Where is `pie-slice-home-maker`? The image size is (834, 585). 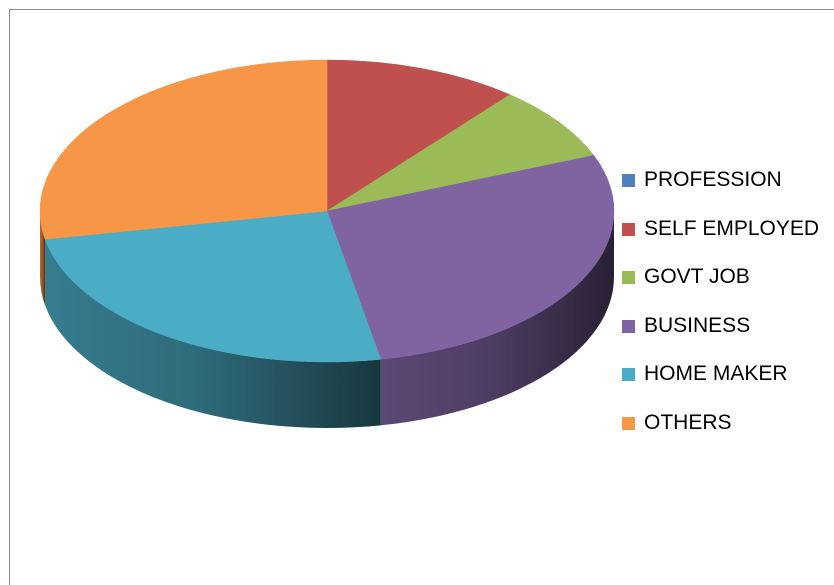
pie-slice-home-maker is located at coordinates (213, 286).